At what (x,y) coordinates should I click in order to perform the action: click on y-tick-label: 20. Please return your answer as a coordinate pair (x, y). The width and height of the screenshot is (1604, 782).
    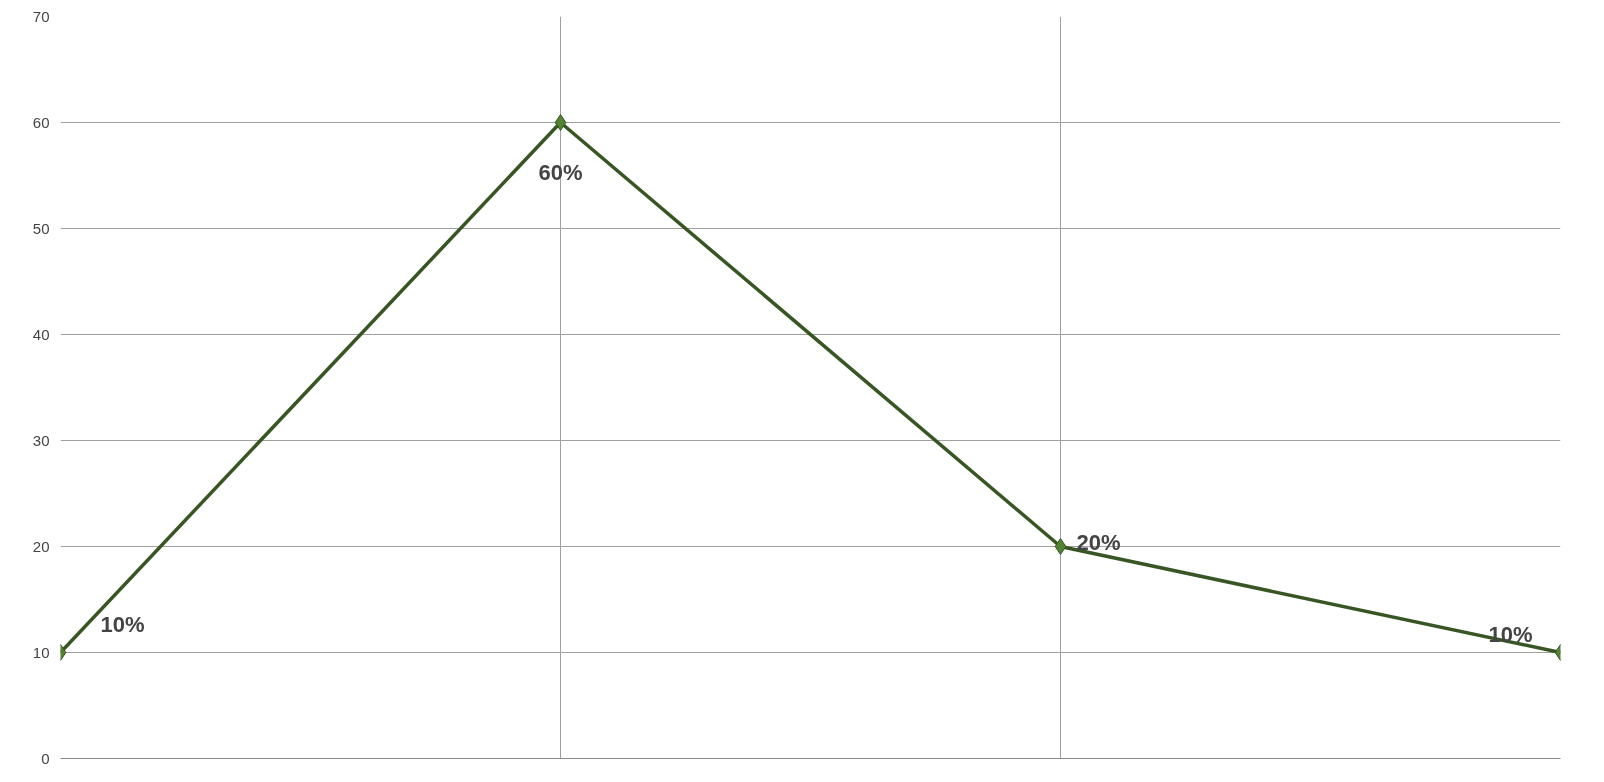
    Looking at the image, I should click on (41, 546).